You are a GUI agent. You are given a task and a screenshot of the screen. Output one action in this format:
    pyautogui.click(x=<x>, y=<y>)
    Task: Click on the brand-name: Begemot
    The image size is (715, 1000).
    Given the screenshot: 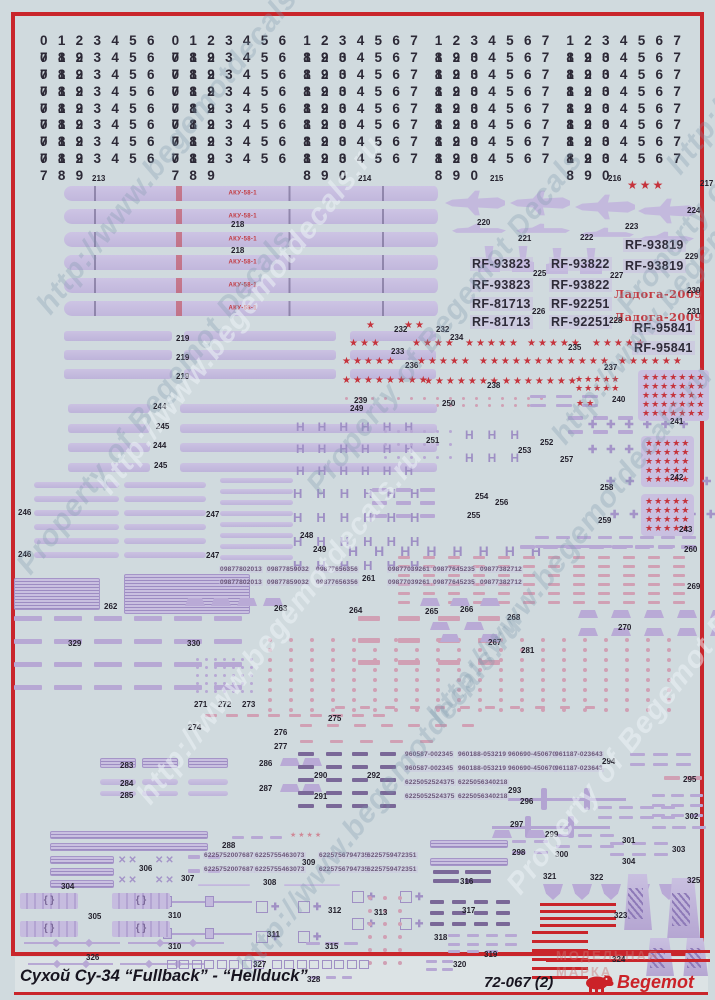 What is the action you would take?
    pyautogui.click(x=656, y=982)
    